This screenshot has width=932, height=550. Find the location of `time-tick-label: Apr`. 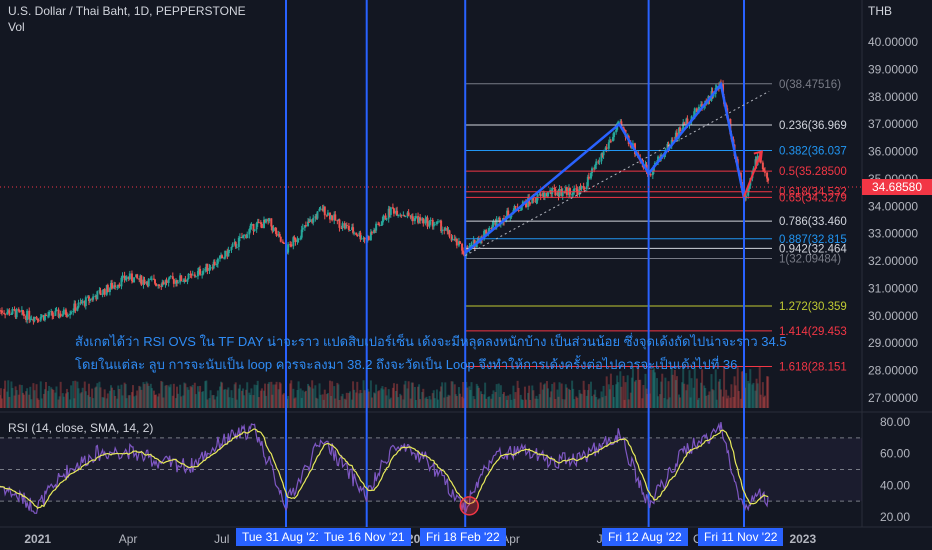

time-tick-label: Apr is located at coordinates (510, 539).